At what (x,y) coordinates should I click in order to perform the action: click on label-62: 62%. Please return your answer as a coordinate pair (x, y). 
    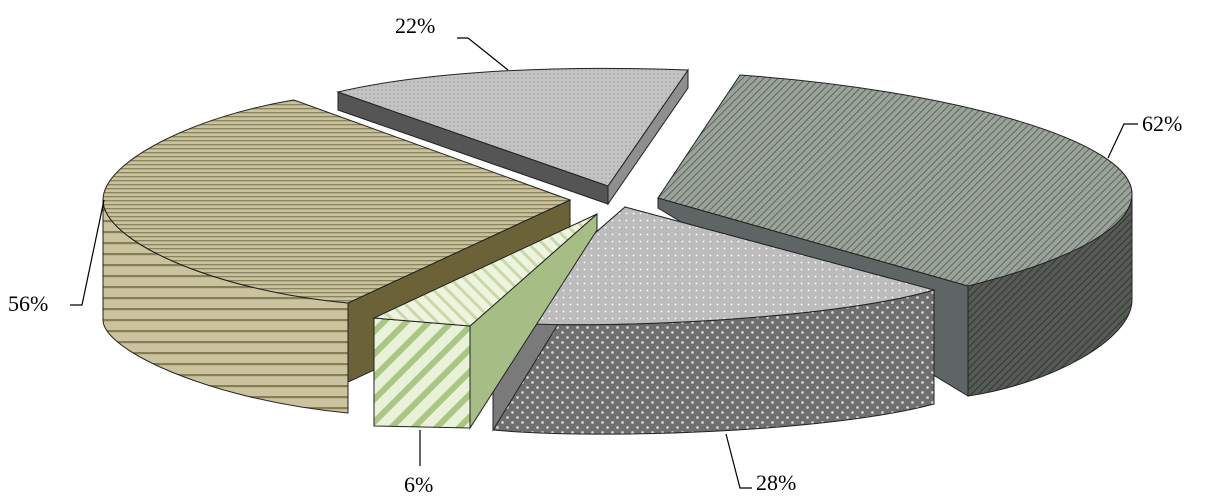
    Looking at the image, I should click on (1162, 123).